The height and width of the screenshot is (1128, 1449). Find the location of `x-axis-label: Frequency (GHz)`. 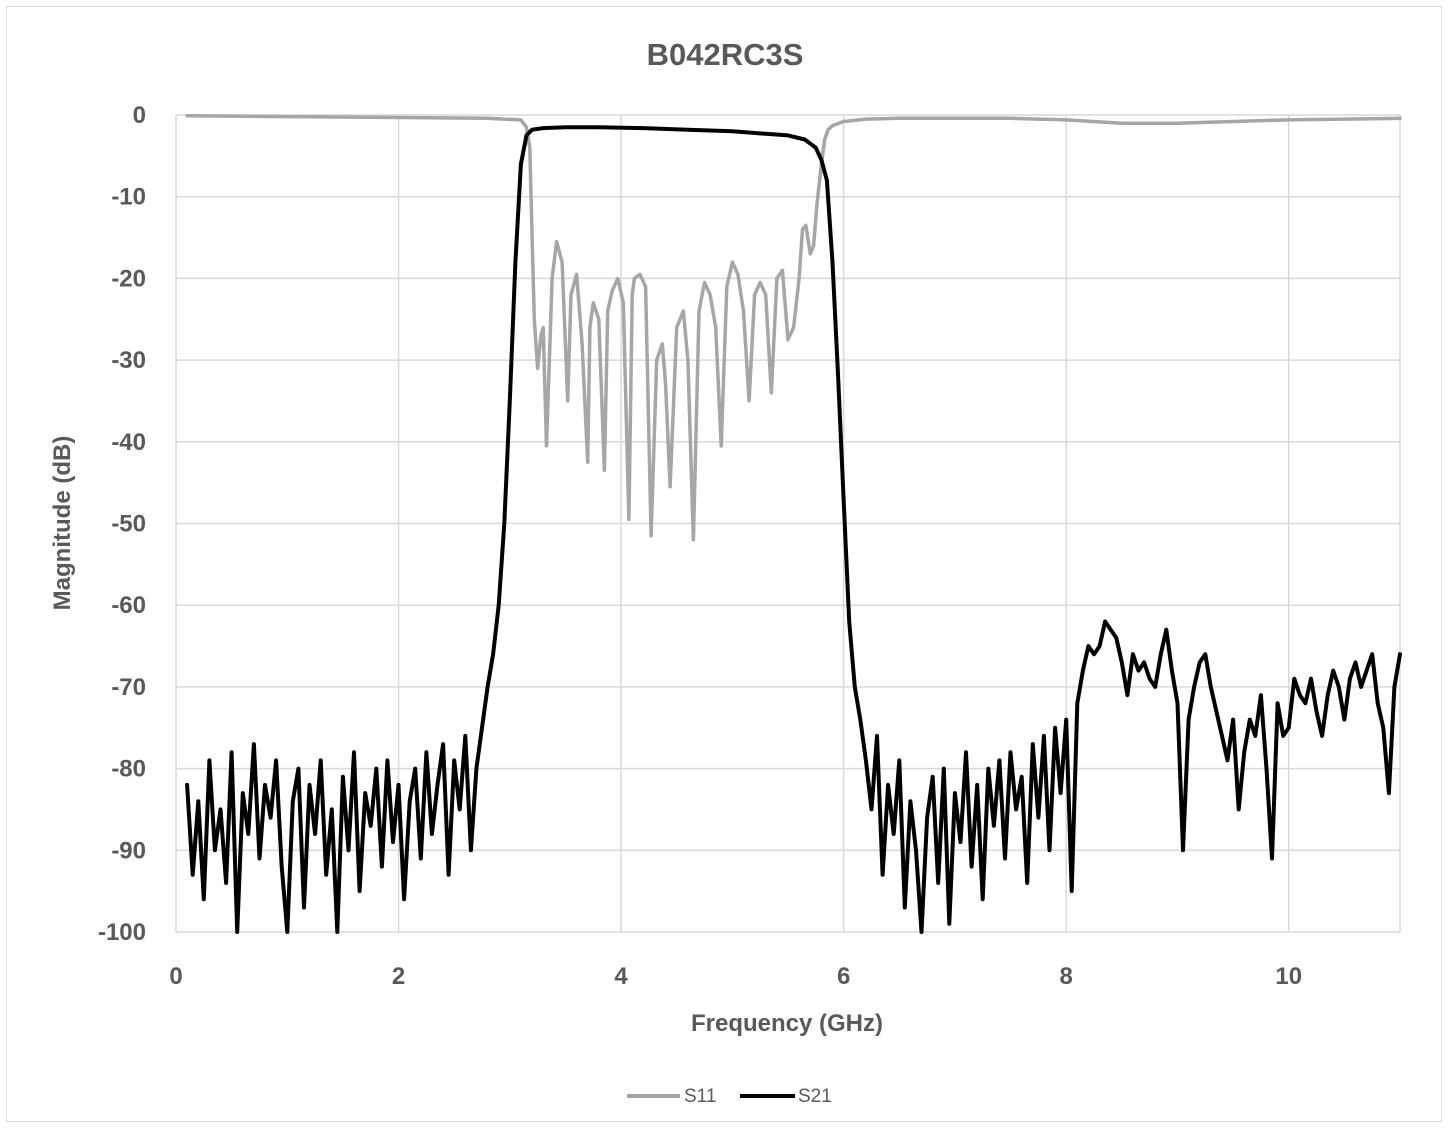

x-axis-label: Frequency (GHz) is located at coordinates (787, 1023).